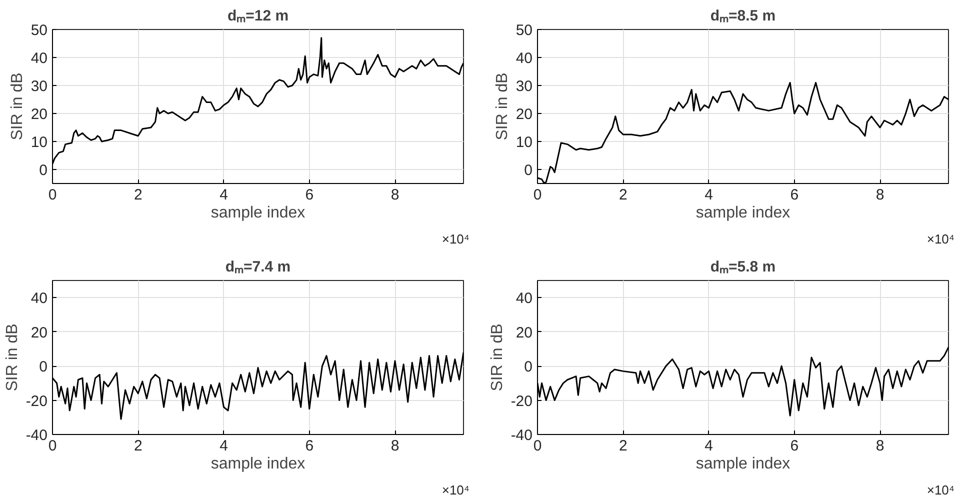 This screenshot has width=970, height=503. I want to click on chart-title: dₘ=12 m, so click(258, 16).